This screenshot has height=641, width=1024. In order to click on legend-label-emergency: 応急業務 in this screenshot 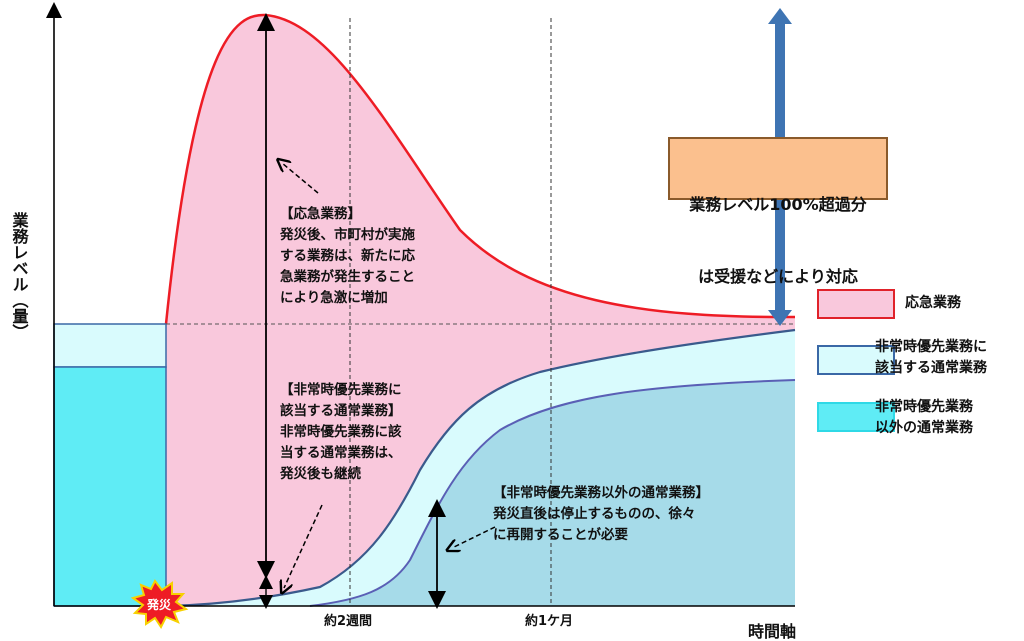, I will do `click(933, 303)`.